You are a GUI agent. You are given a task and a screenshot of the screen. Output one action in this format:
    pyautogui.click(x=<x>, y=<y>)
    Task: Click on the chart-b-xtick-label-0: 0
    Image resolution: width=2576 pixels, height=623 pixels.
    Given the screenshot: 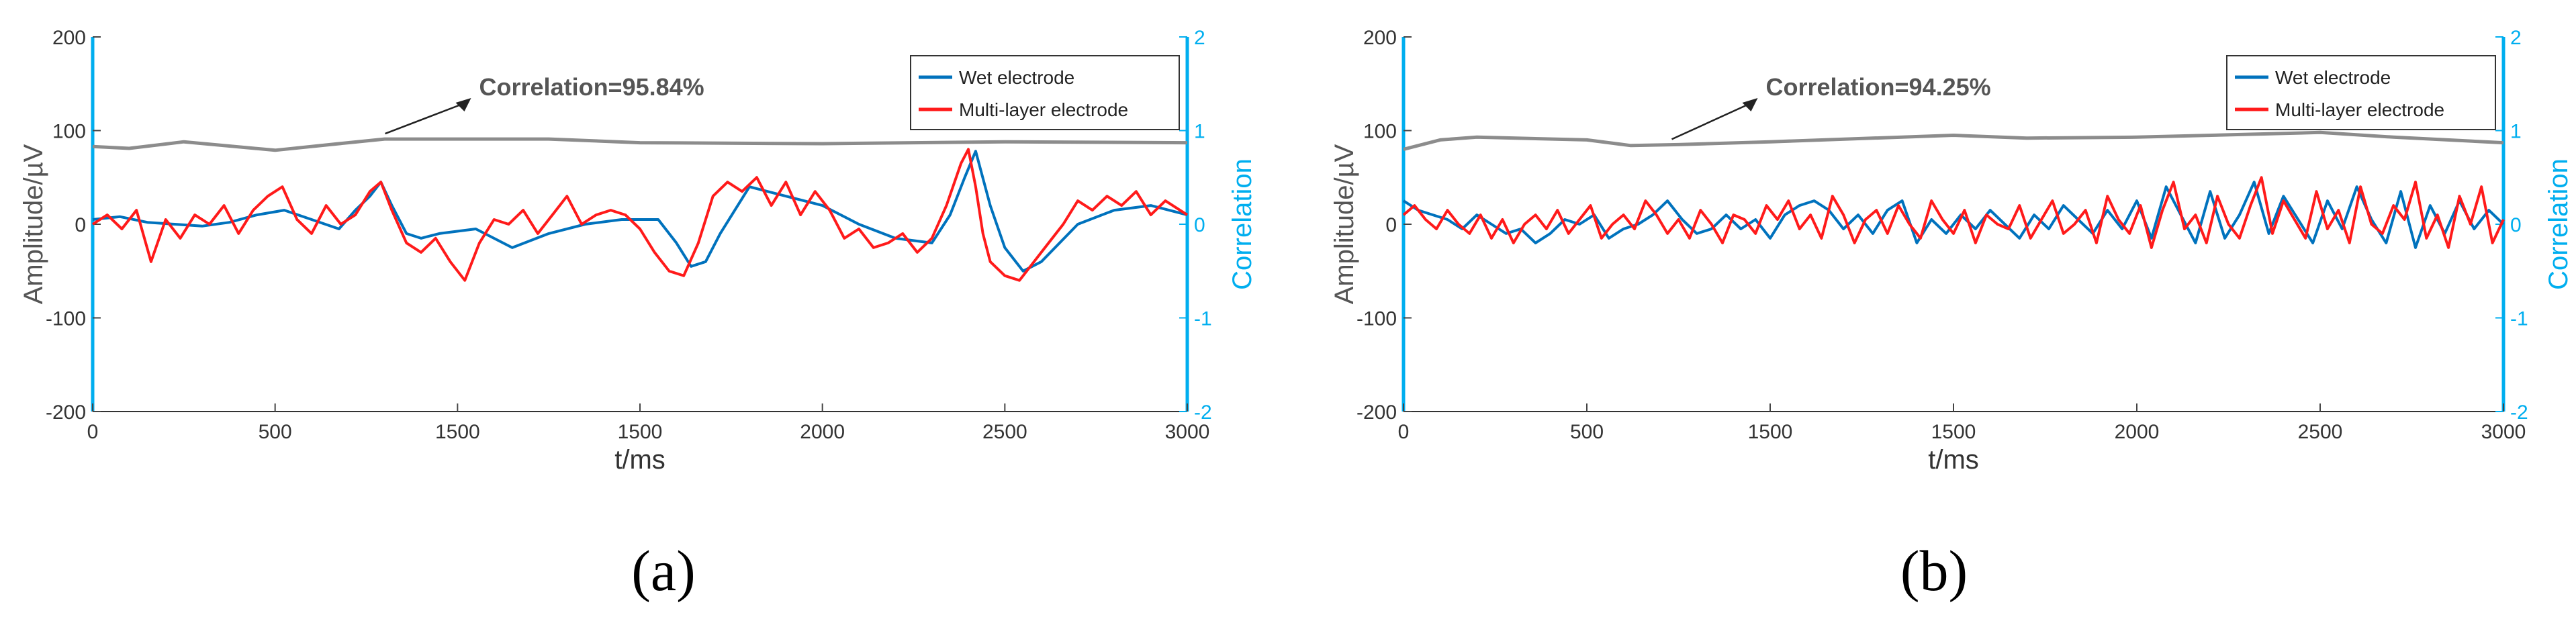 What is the action you would take?
    pyautogui.click(x=1404, y=432)
    